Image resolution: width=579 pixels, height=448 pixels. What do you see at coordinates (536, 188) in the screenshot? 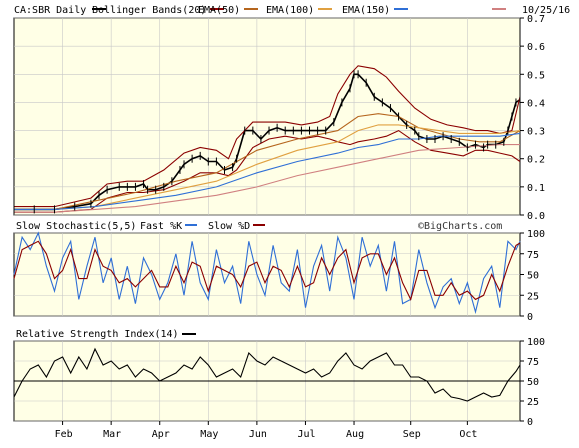
I see `y-tick-label: 0.1` at bounding box center [536, 188].